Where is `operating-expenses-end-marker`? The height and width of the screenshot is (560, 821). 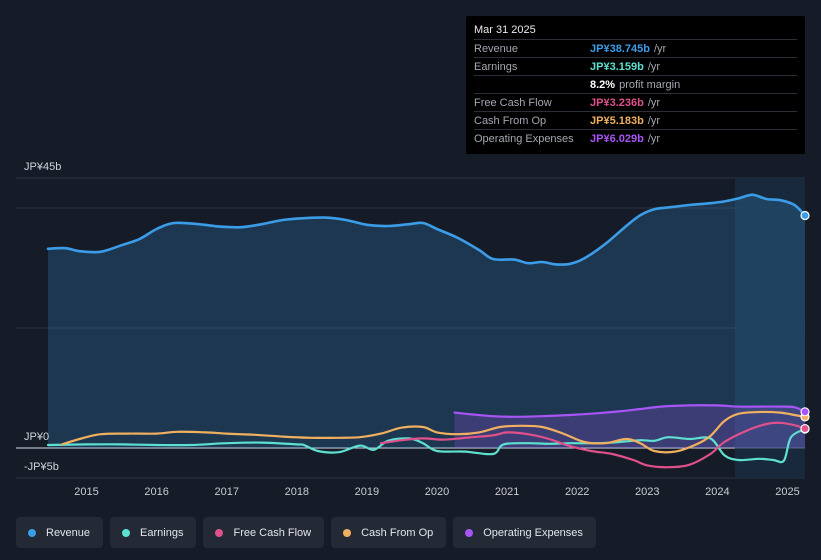
operating-expenses-end-marker is located at coordinates (805, 412).